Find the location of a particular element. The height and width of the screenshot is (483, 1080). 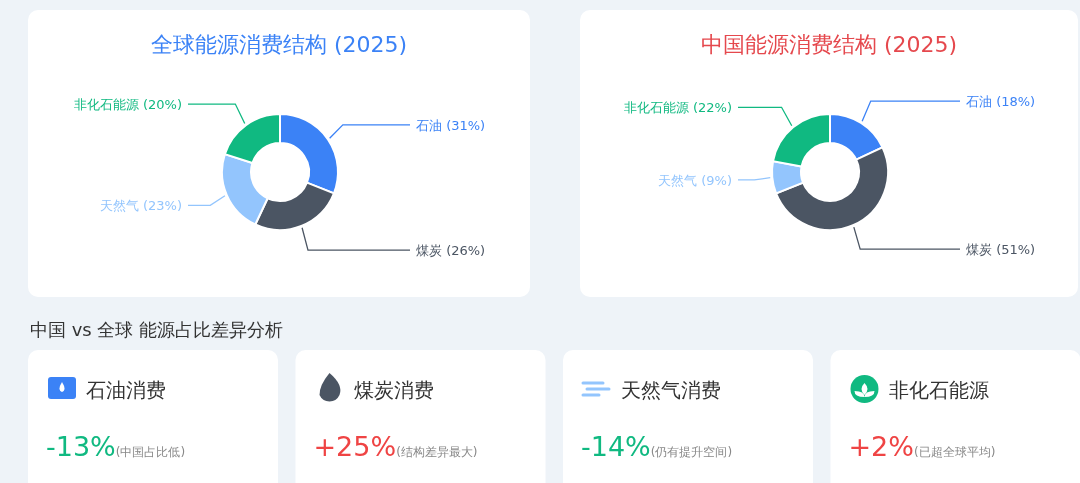

text: +2% is located at coordinates (881, 446).